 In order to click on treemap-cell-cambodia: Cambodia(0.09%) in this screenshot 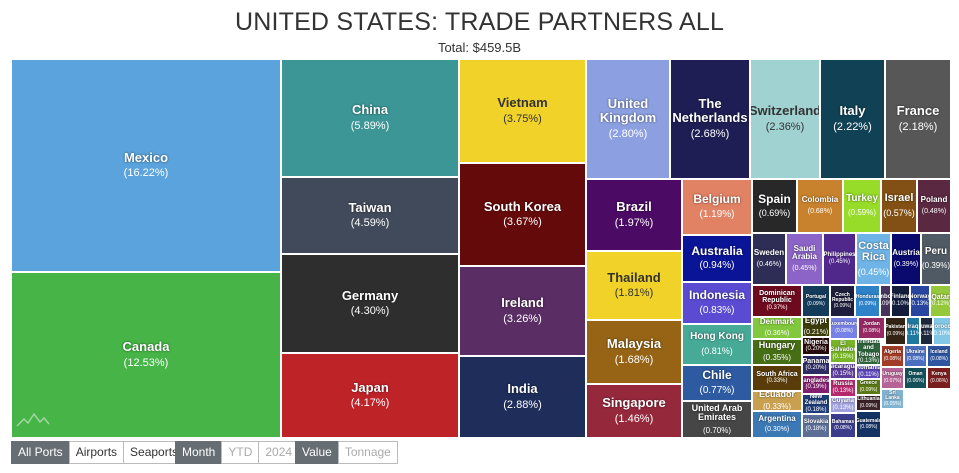, I will do `click(885, 301)`.